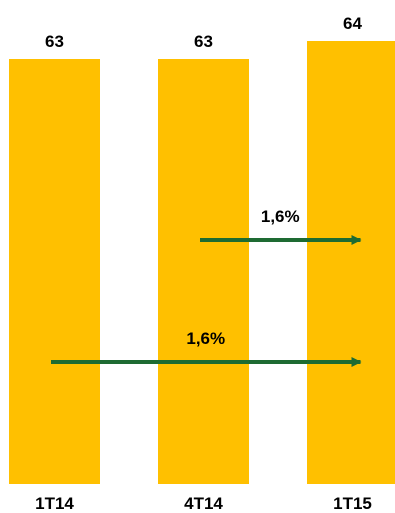 Image resolution: width=395 pixels, height=513 pixels. Describe the element at coordinates (203, 503) in the screenshot. I see `category-label-4T14: 4T14` at that location.